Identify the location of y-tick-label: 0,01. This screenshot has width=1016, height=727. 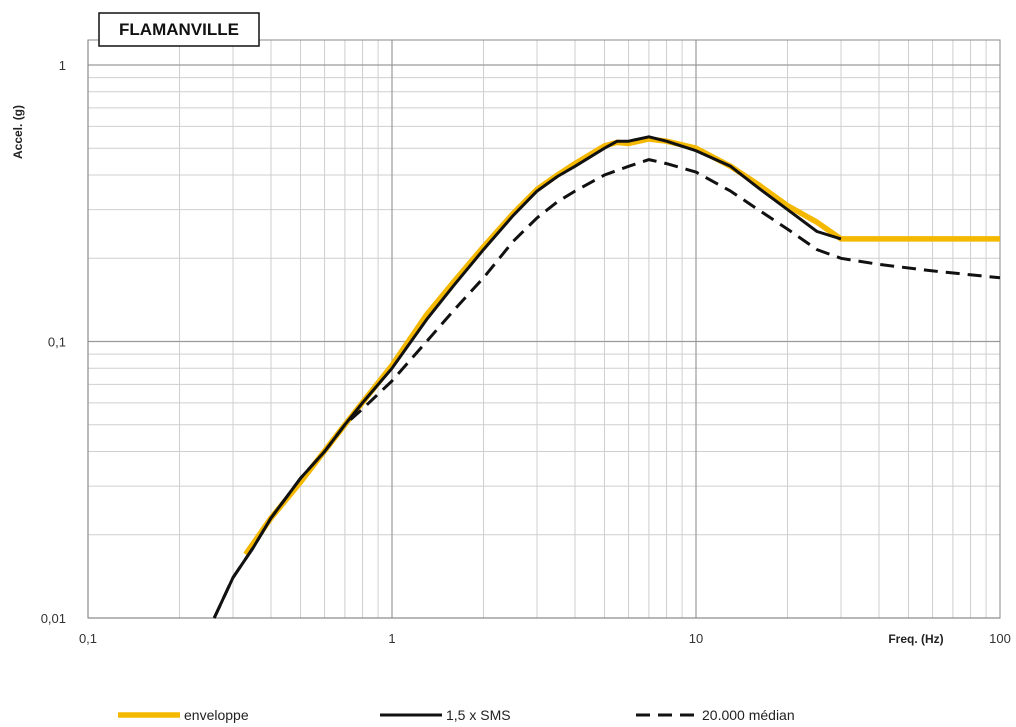
(53, 618).